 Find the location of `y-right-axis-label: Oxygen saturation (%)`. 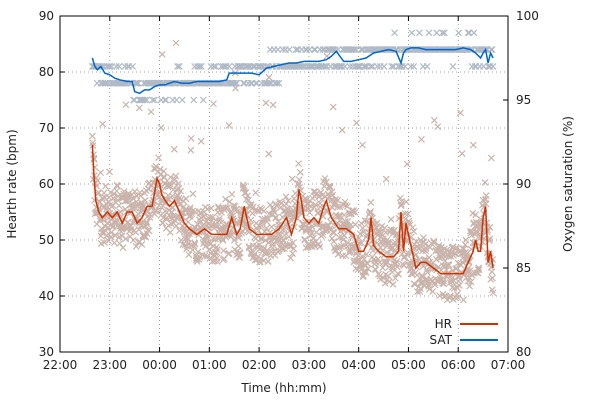

y-right-axis-label: Oxygen saturation (%) is located at coordinates (568, 184).